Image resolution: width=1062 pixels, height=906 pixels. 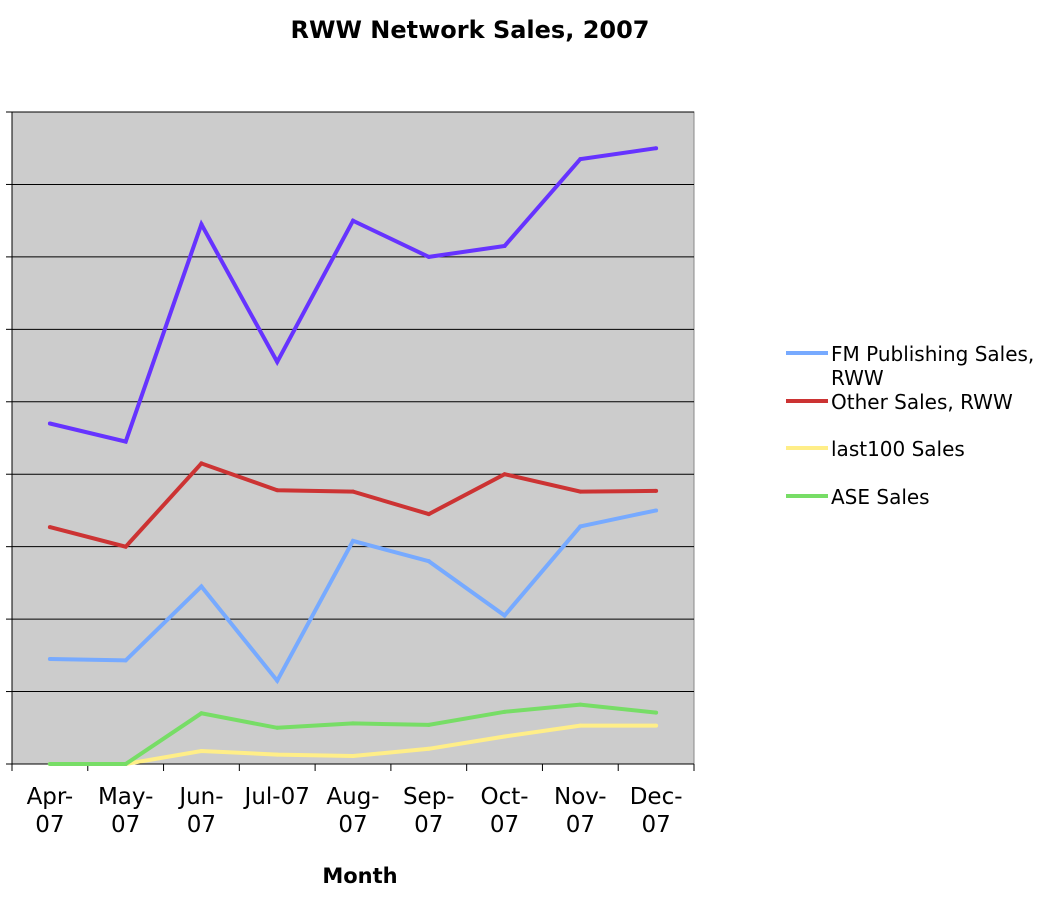 What do you see at coordinates (125, 811) in the screenshot?
I see `x-tick-label: May-07` at bounding box center [125, 811].